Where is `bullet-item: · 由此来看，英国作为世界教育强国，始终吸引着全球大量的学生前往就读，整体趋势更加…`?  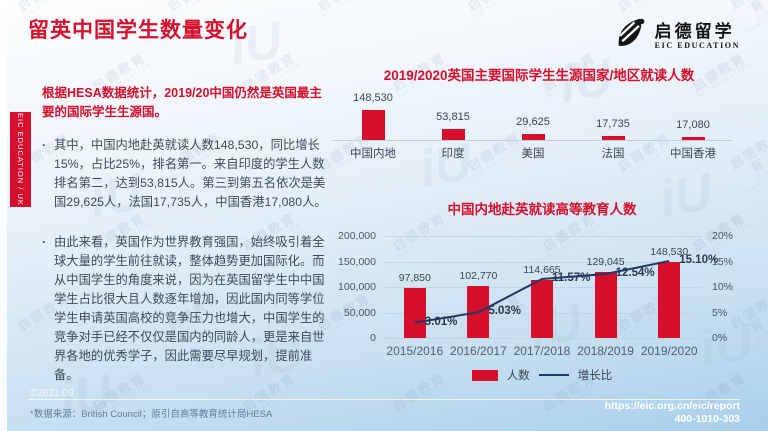 bullet-item: · 由此来看，英国作为世界教育强国，始终吸引着全球大量的学生前往就读，整体趋势更加… is located at coordinates (185, 309).